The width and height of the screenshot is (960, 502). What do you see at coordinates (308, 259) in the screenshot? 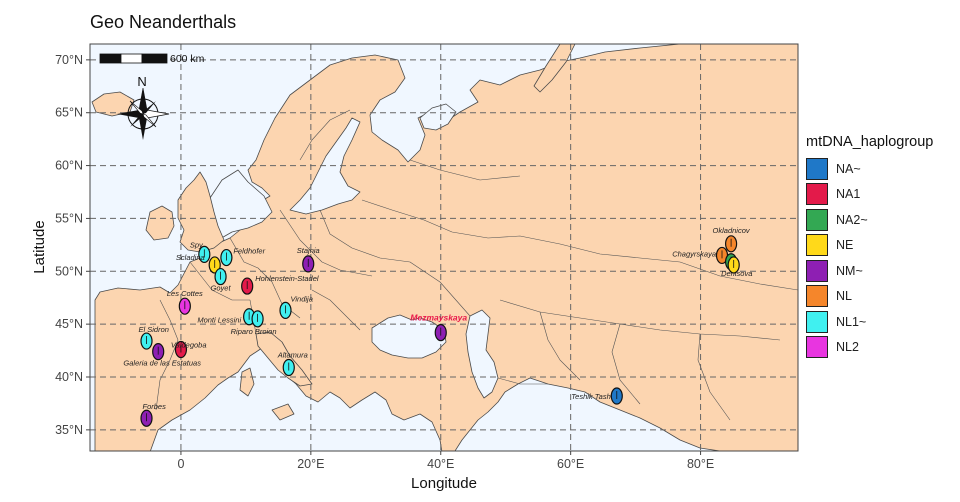
I see `site-marker: Stajnia` at bounding box center [308, 259].